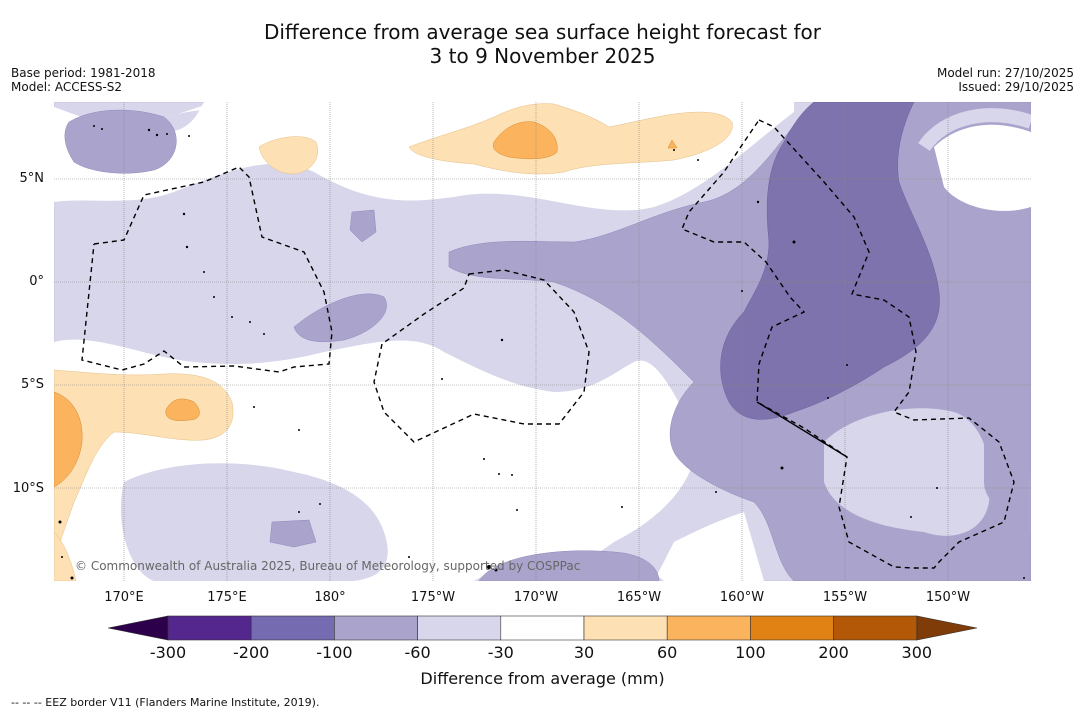 The image size is (1085, 713). What do you see at coordinates (269, 119) in the screenshot?
I see `contour-white-north2` at bounding box center [269, 119].